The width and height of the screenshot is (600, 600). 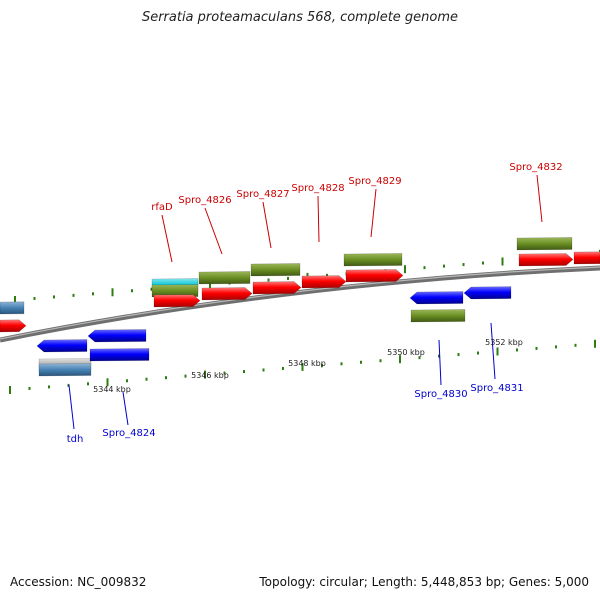 I want to click on cds-arrow-tdh, so click(x=62, y=346).